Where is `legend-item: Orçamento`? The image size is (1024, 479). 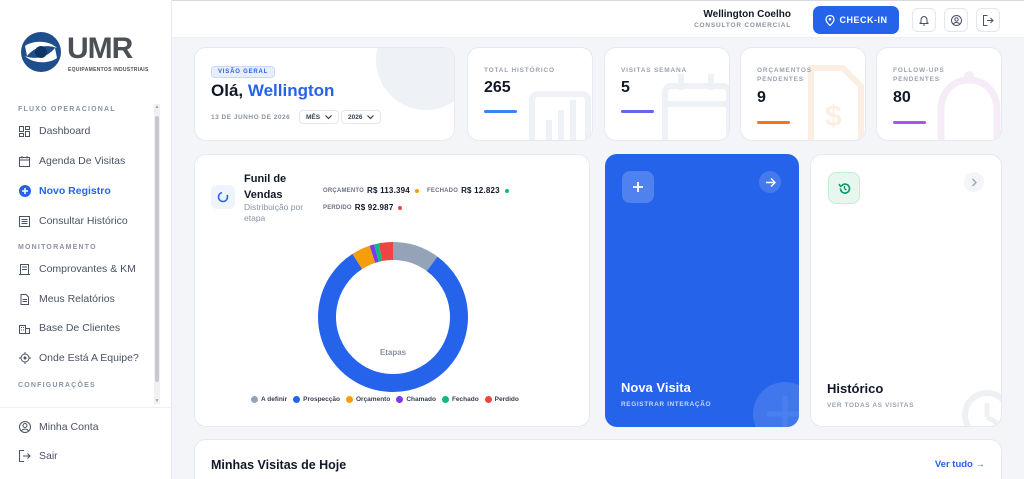 legend-item: Orçamento is located at coordinates (367, 399).